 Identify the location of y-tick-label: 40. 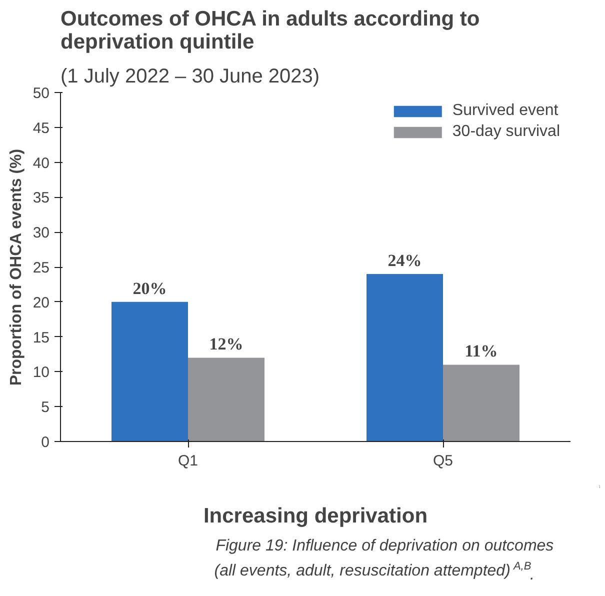
(41, 163).